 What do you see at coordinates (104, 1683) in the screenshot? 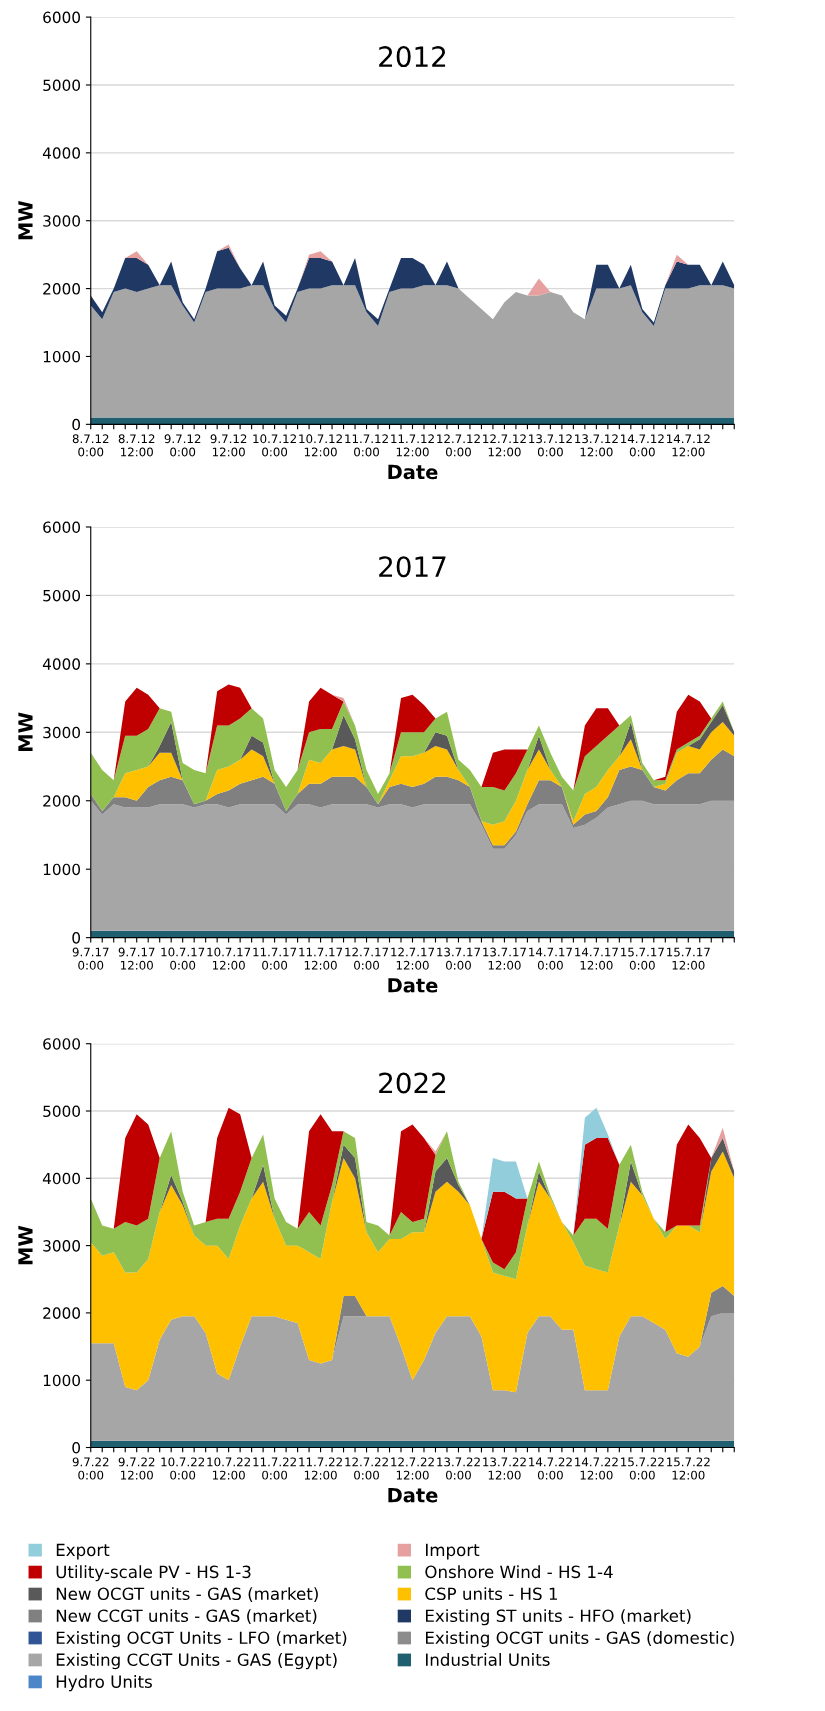
I see `legend-label: Hydro Units` at bounding box center [104, 1683].